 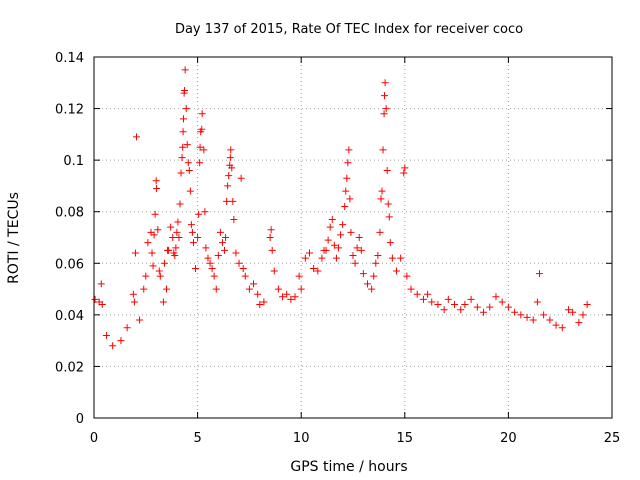 I want to click on y-tick-label: 0.12, so click(x=69, y=110).